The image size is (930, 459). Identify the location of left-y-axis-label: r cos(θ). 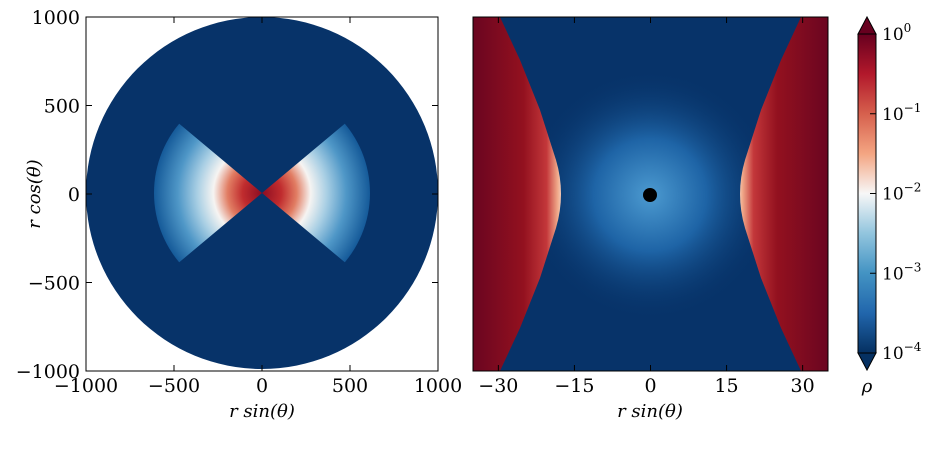
(34, 193).